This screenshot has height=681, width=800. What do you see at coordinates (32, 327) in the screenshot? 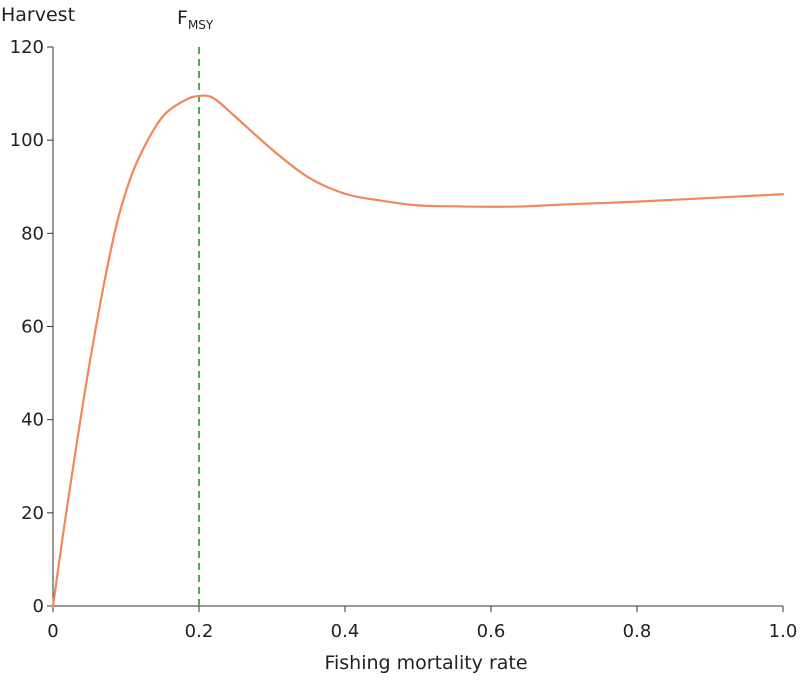
I see `y-tick-label: 60` at bounding box center [32, 327].